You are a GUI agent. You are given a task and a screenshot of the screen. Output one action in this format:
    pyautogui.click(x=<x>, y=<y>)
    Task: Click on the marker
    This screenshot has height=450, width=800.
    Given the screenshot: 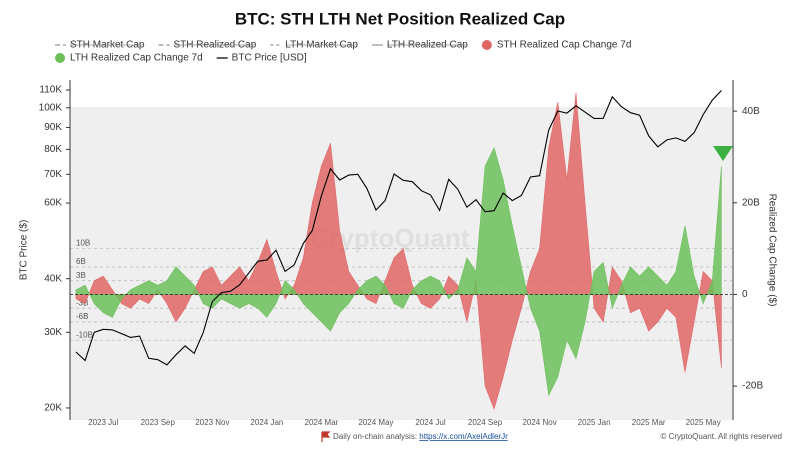 What is the action you would take?
    pyautogui.click(x=723, y=153)
    